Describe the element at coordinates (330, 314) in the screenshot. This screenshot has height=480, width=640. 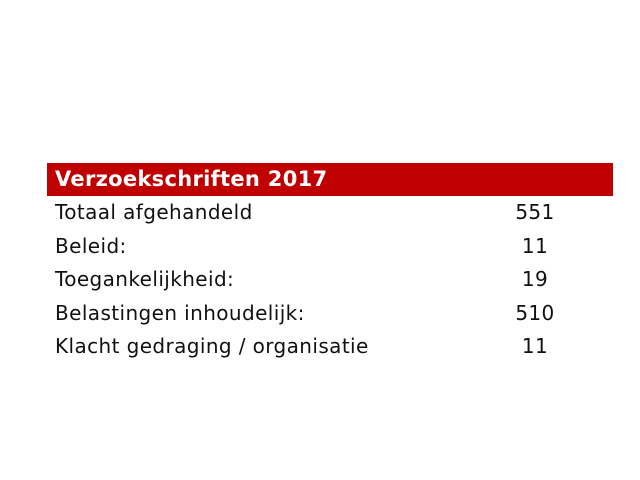
I see `table-row: Belastingen inhoudelijk: 510` at that location.